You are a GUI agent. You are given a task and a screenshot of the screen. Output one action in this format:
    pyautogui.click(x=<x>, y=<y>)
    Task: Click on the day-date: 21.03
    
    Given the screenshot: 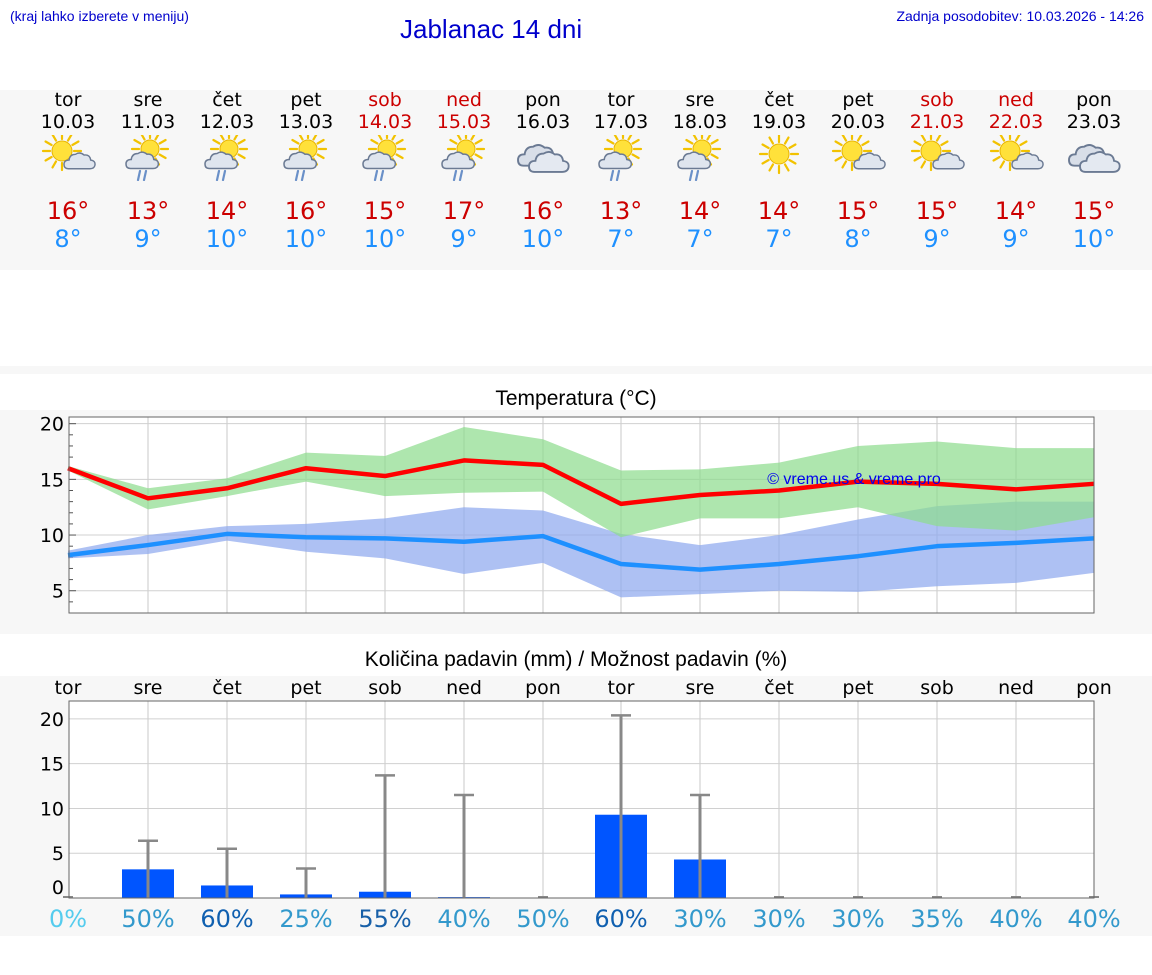 What is the action you would take?
    pyautogui.click(x=937, y=122)
    